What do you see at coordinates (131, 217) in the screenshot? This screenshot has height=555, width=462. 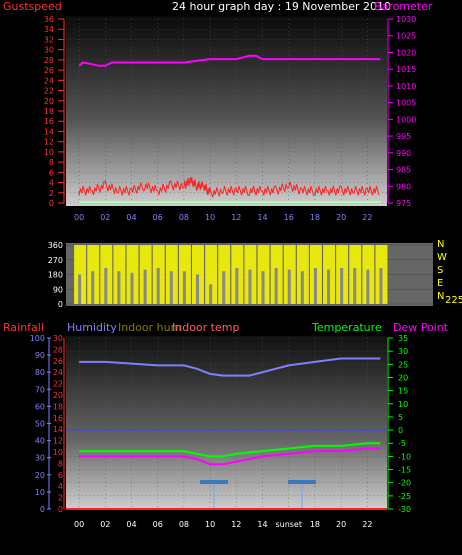 I see `x-tick-label: 04` at bounding box center [131, 217].